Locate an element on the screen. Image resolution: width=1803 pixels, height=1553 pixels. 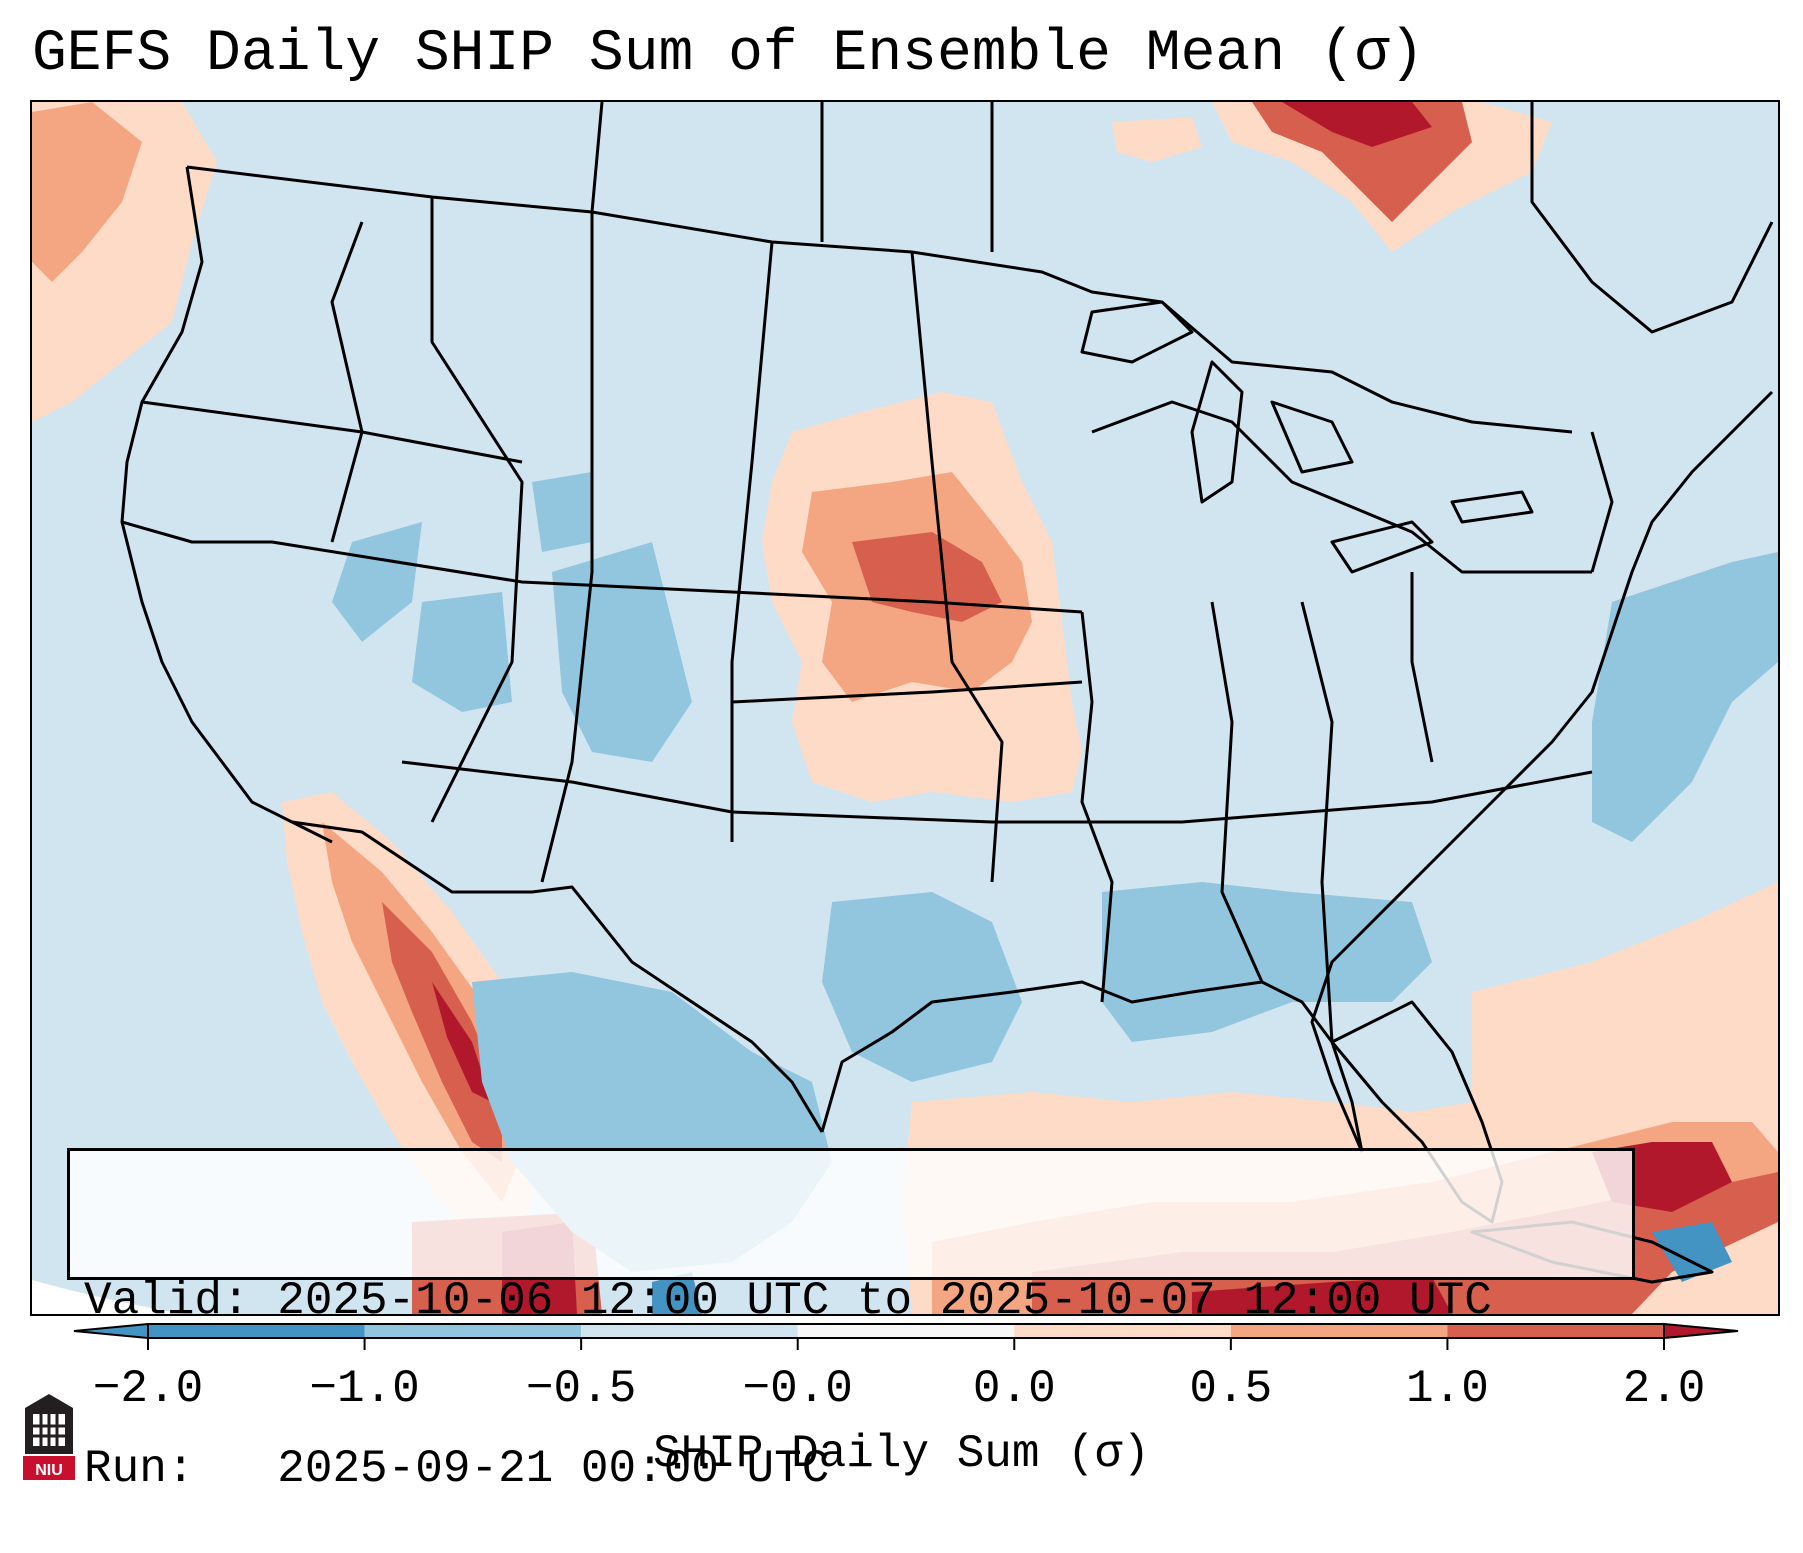
lake-superior is located at coordinates (1137, 332).